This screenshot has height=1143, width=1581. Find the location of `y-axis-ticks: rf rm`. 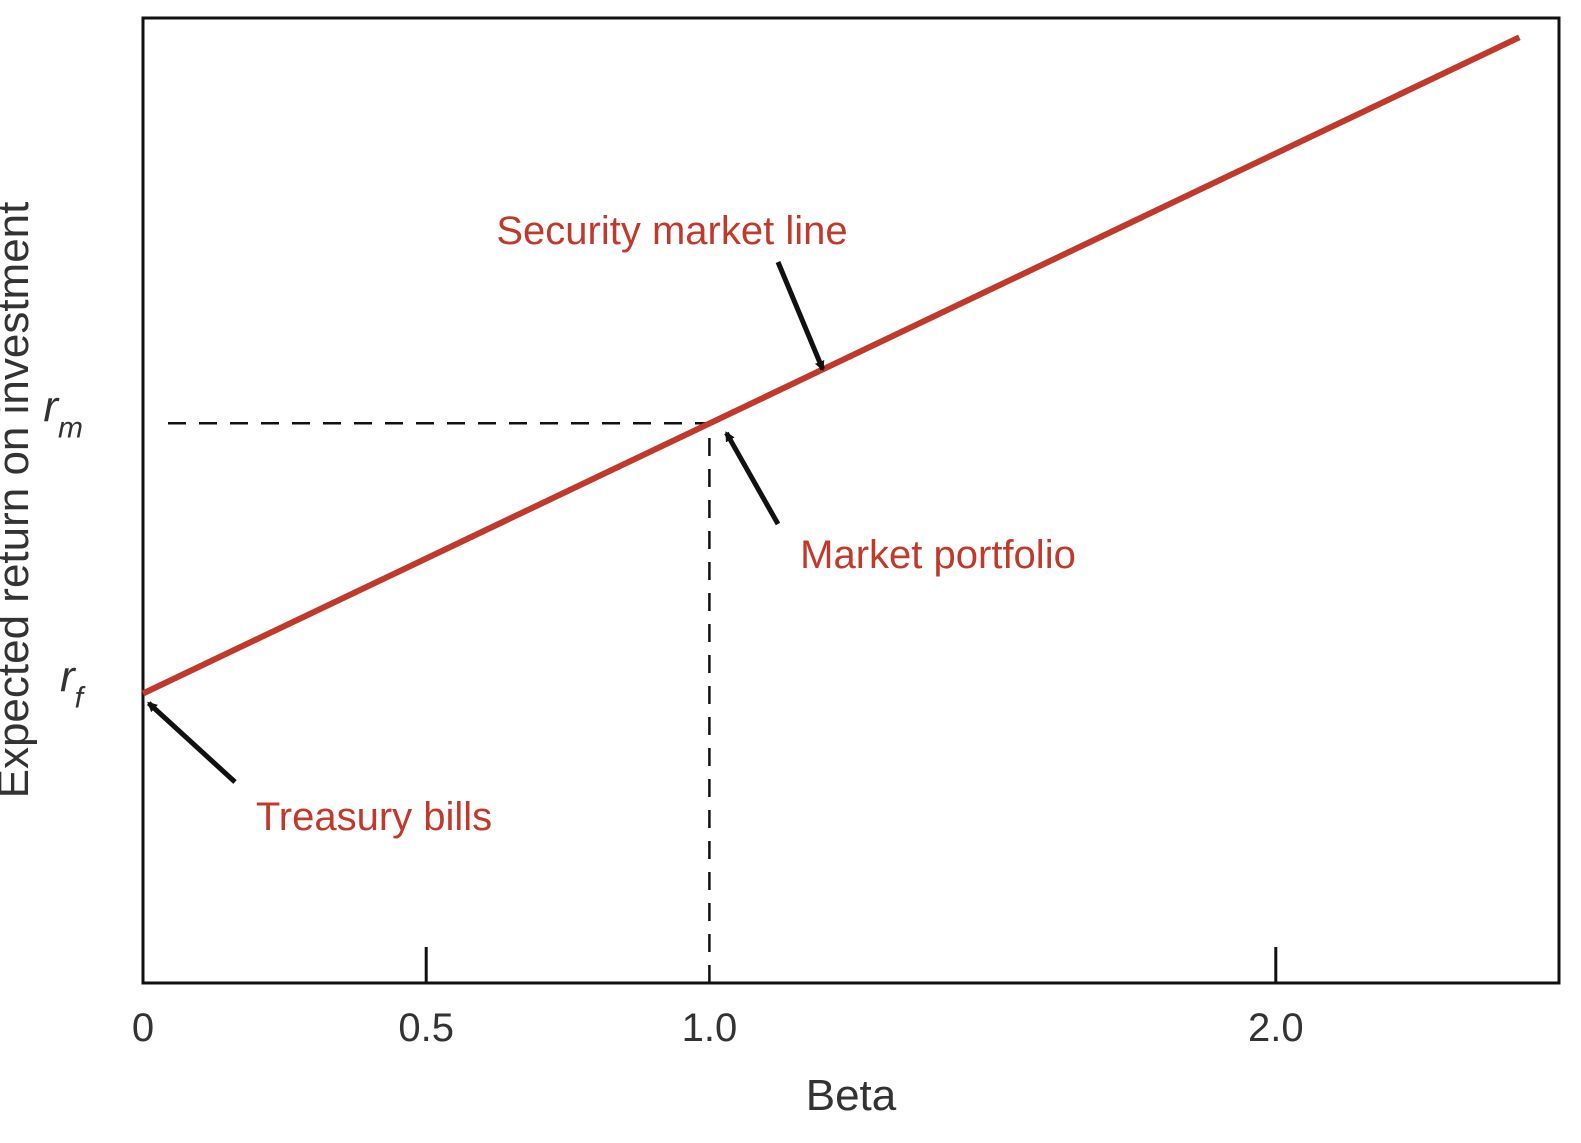

y-axis-ticks: rf rm is located at coordinates (64, 548).